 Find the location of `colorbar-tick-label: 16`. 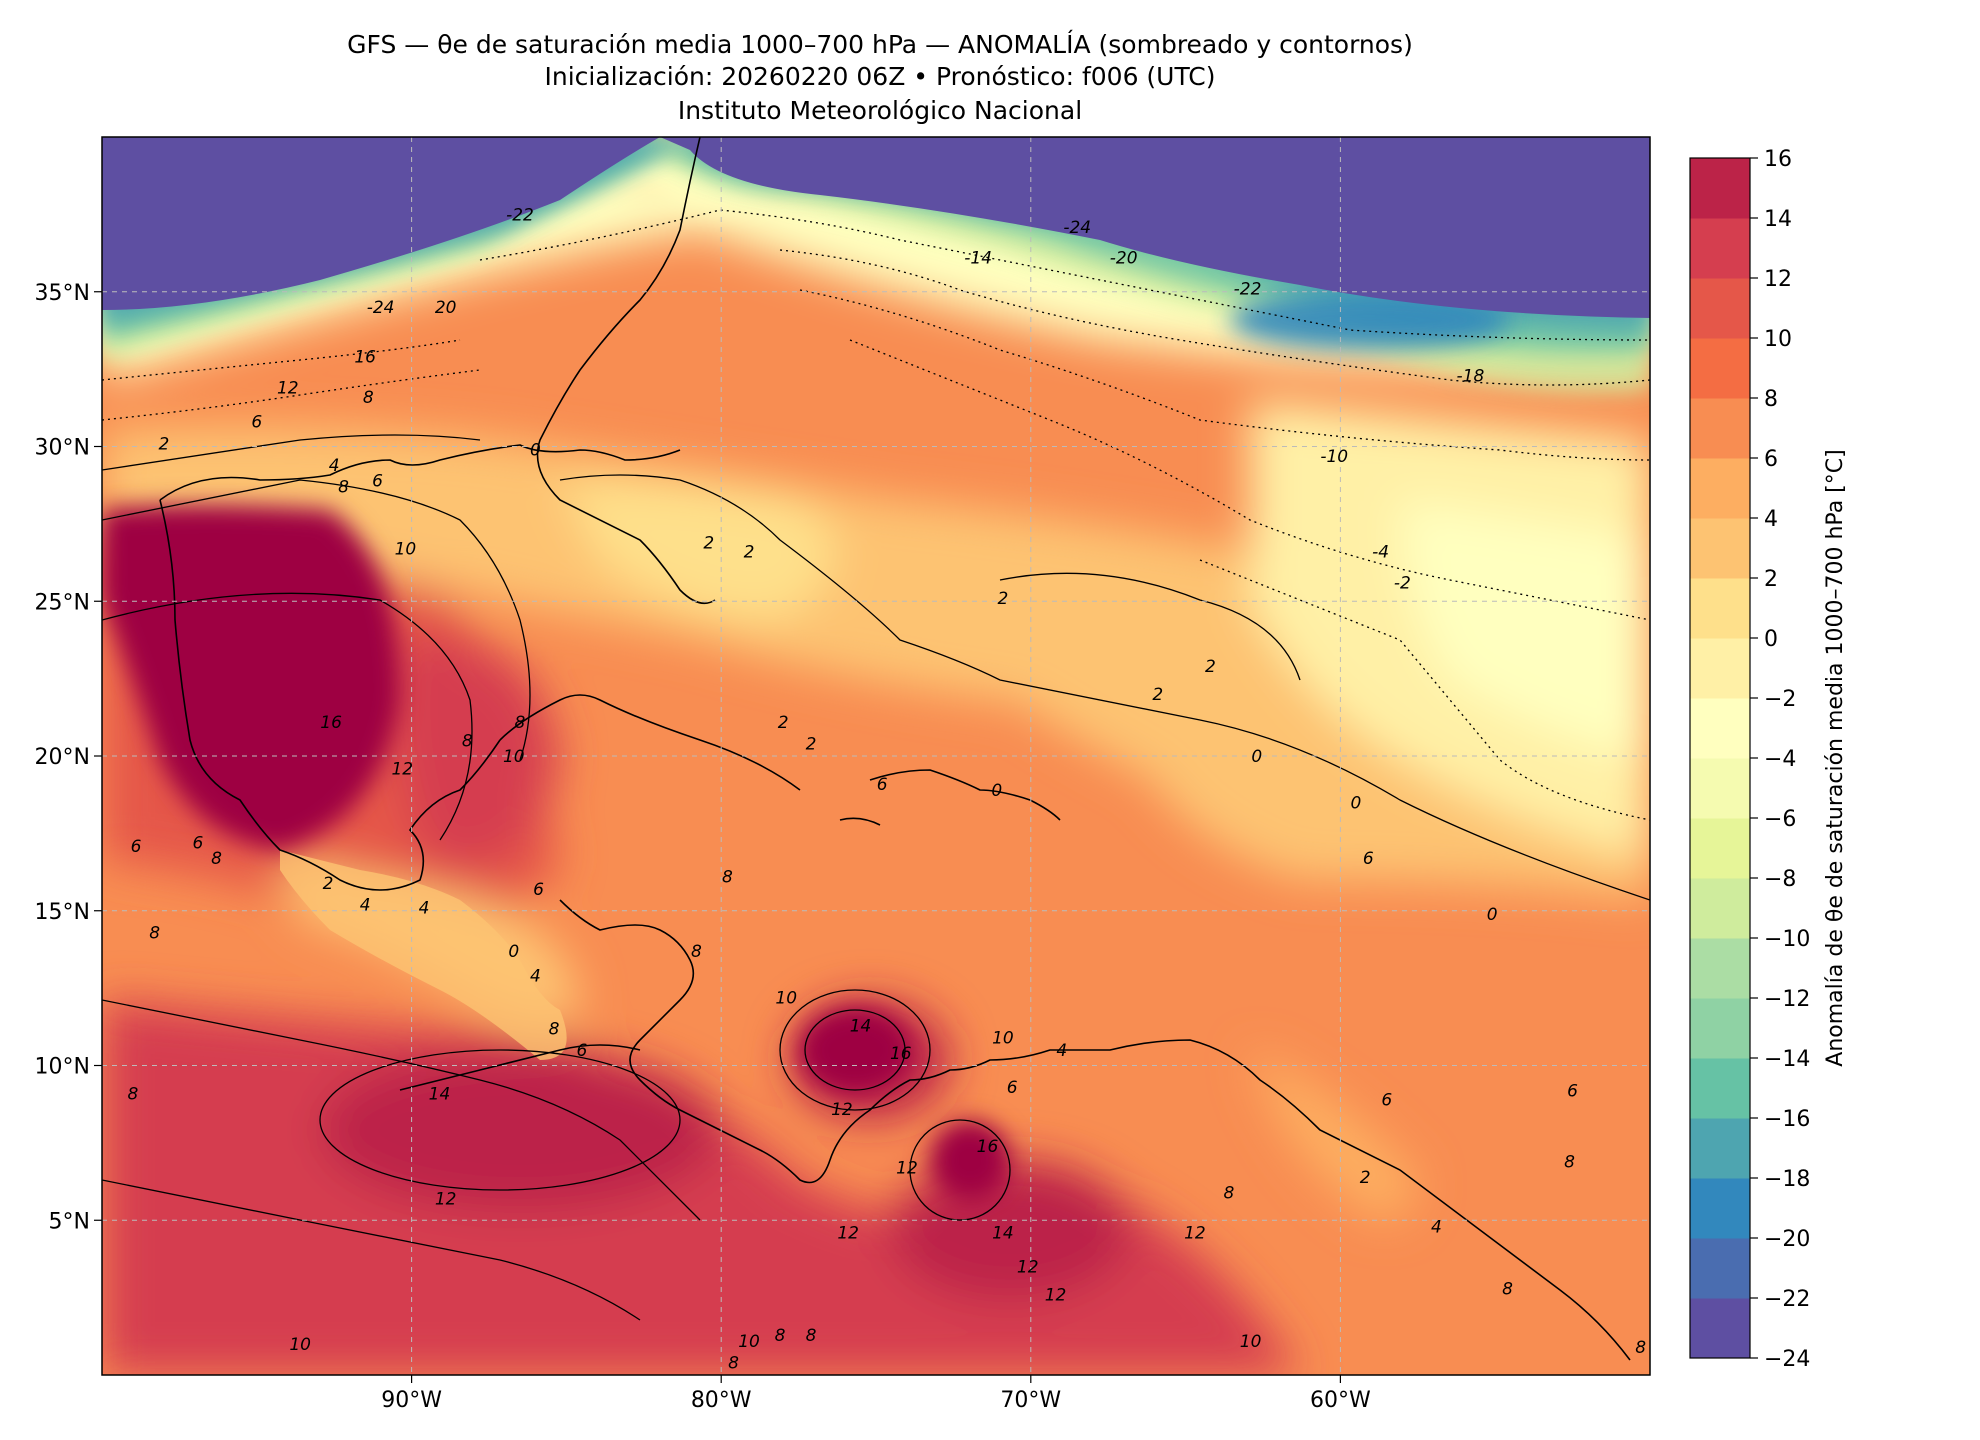

colorbar-tick-label: 16 is located at coordinates (1778, 159).